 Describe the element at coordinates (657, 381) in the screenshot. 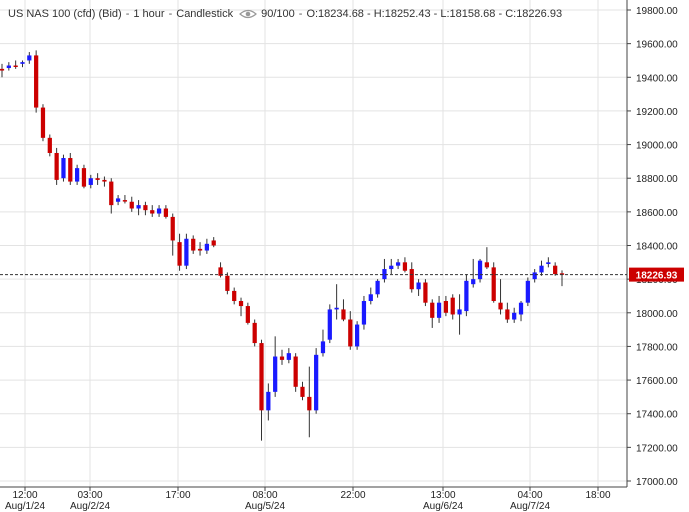

I see `y-tick-label: 17600.00` at that location.